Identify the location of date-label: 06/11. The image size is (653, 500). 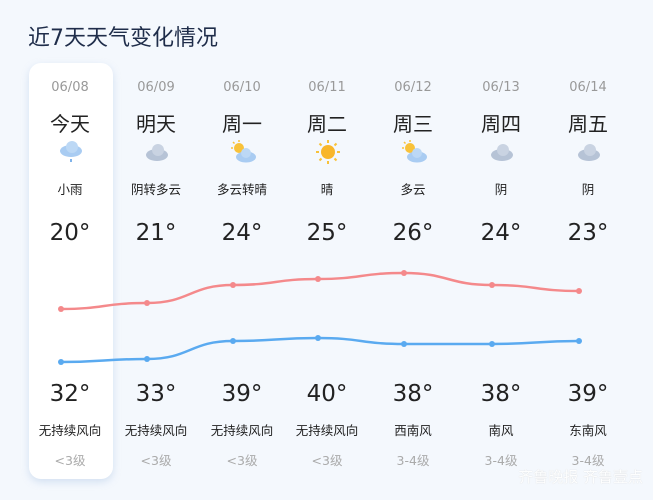
(327, 87).